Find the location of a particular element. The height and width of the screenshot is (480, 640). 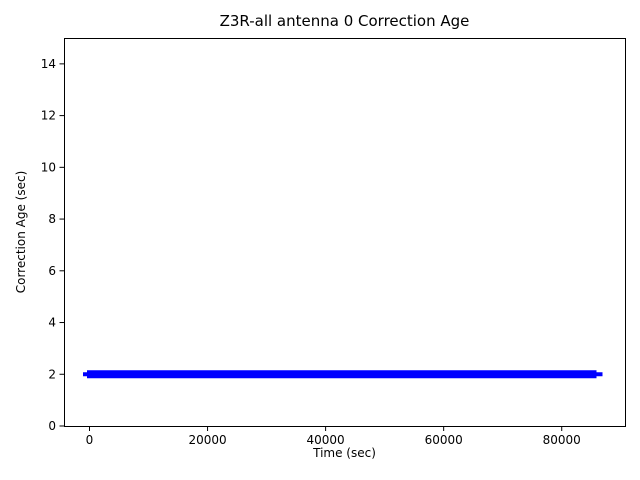

y-tick-label: 12 is located at coordinates (48, 116).